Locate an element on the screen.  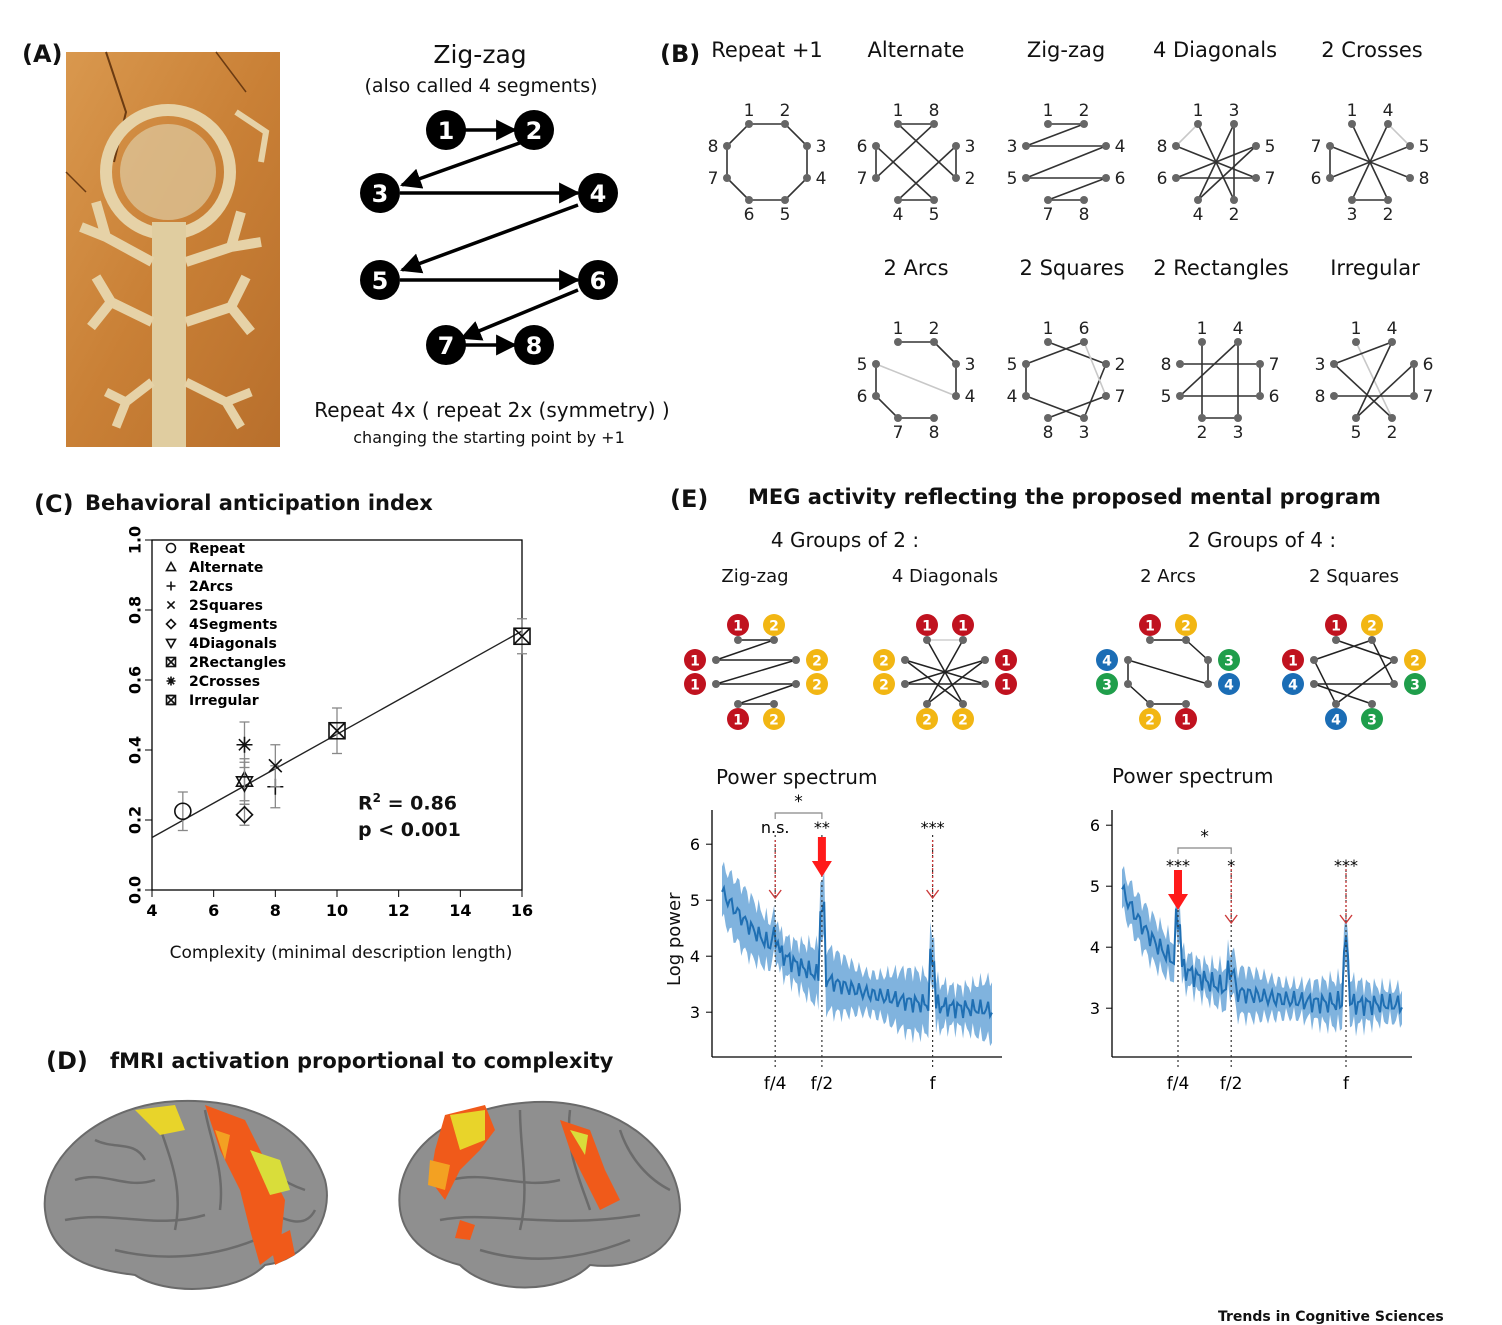
significance-label: n.s. is located at coordinates (775, 827).